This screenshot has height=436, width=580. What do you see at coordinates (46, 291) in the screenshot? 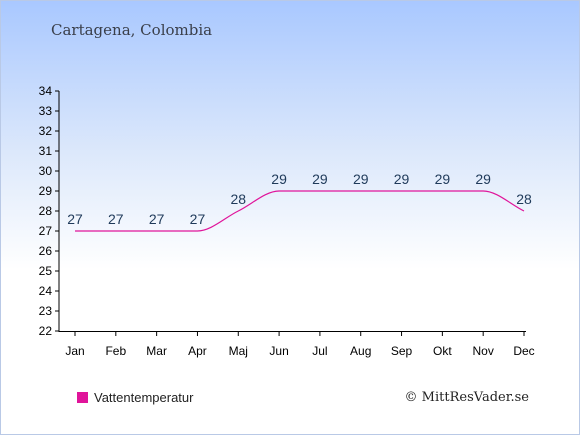
I see `y-tick-label: 24` at bounding box center [46, 291].